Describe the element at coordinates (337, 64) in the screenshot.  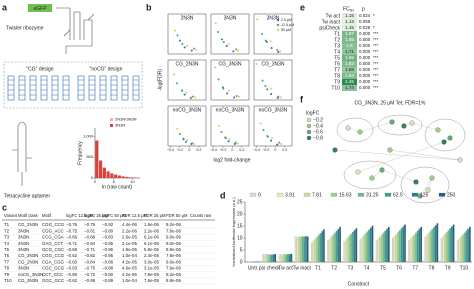
I see `row-label: T6` at that location.